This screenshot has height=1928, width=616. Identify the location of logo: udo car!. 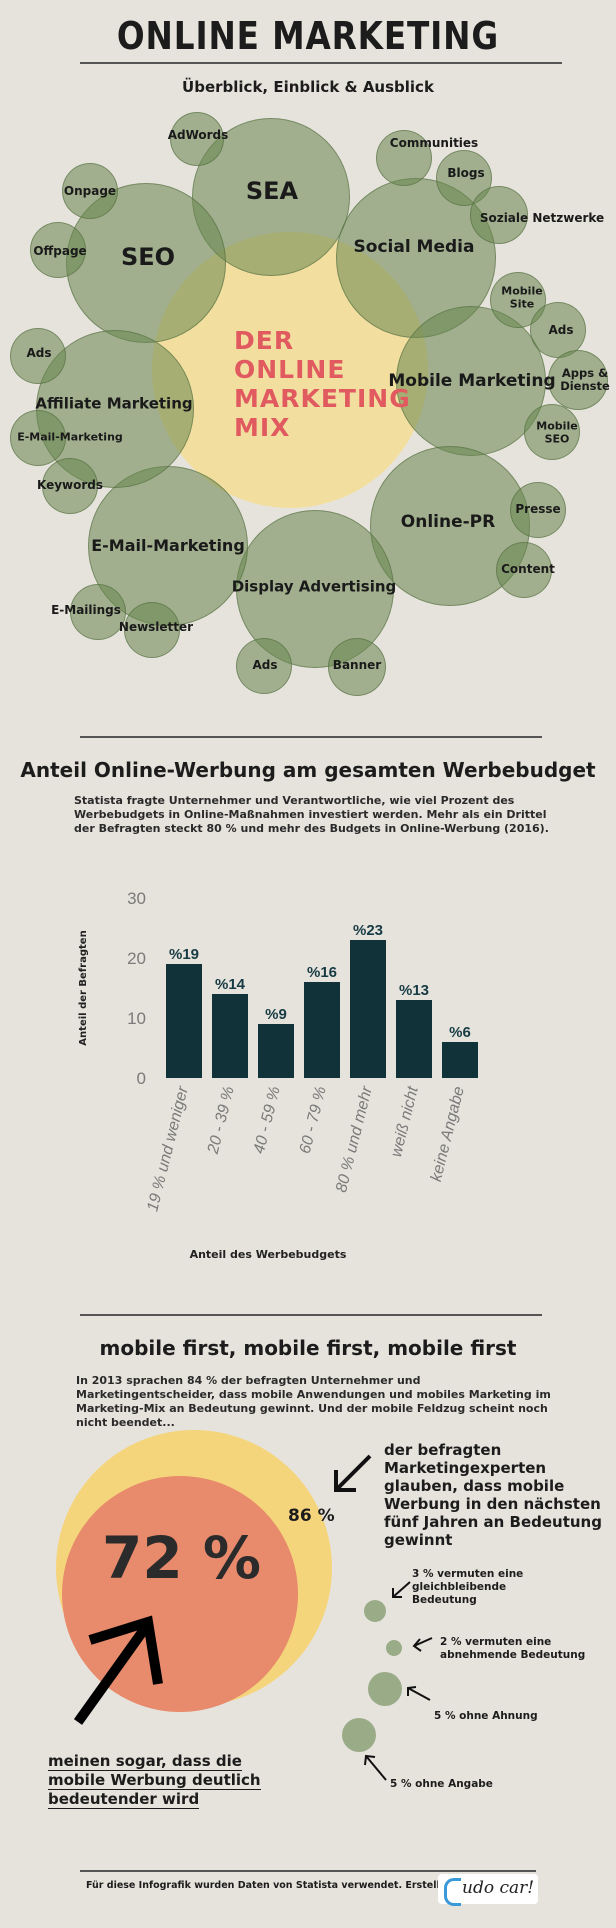
(488, 1890).